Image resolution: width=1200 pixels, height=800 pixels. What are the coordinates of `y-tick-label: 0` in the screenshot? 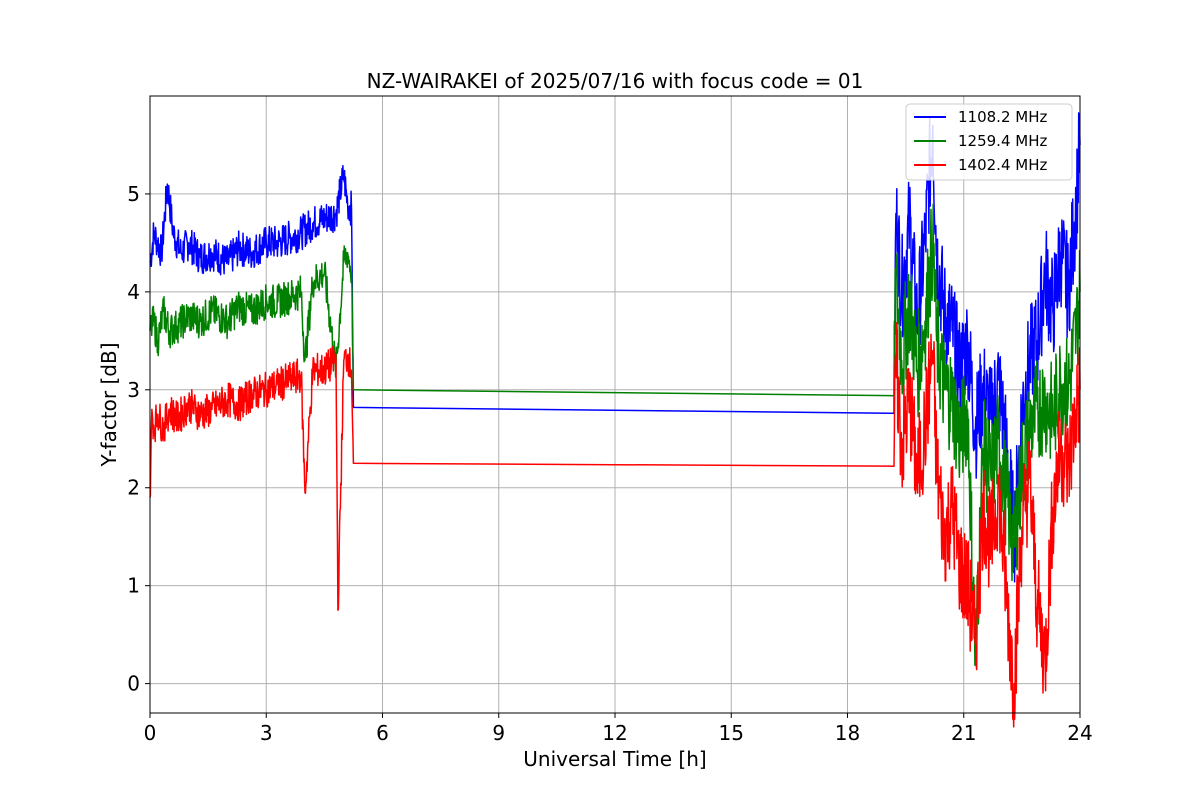 It's located at (133, 684).